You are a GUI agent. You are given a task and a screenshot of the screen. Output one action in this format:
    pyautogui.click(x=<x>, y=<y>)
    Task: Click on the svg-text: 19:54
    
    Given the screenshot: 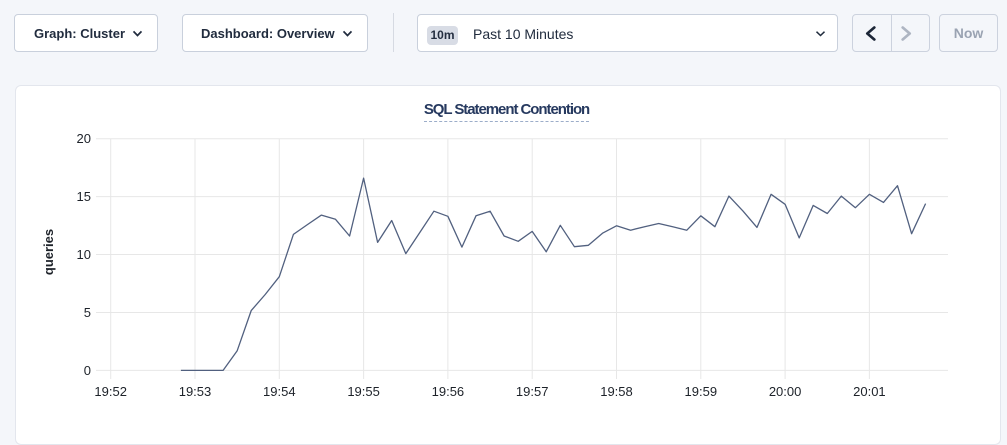 What is the action you would take?
    pyautogui.click(x=279, y=391)
    